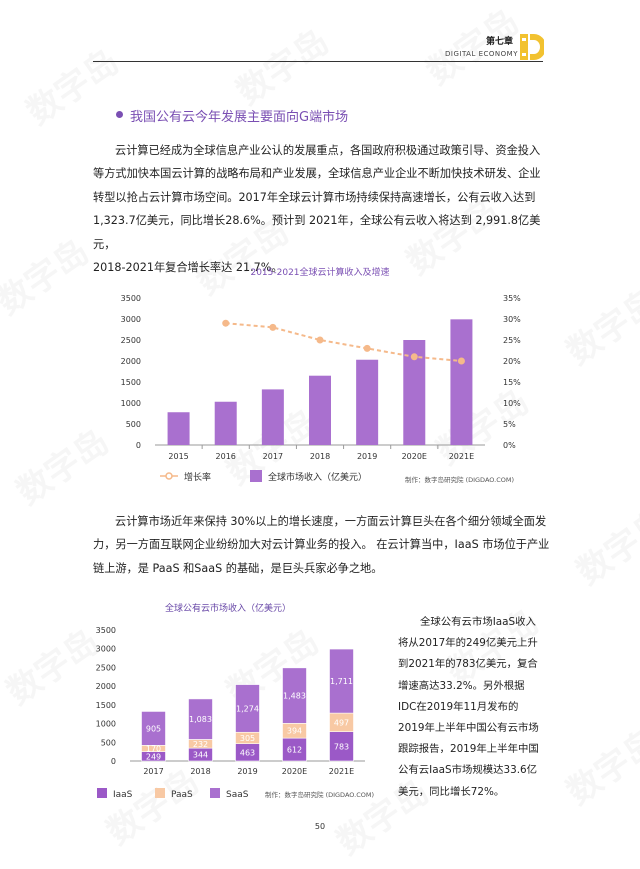  Describe the element at coordinates (200, 744) in the screenshot. I see `chart2-data-label: 232` at that location.